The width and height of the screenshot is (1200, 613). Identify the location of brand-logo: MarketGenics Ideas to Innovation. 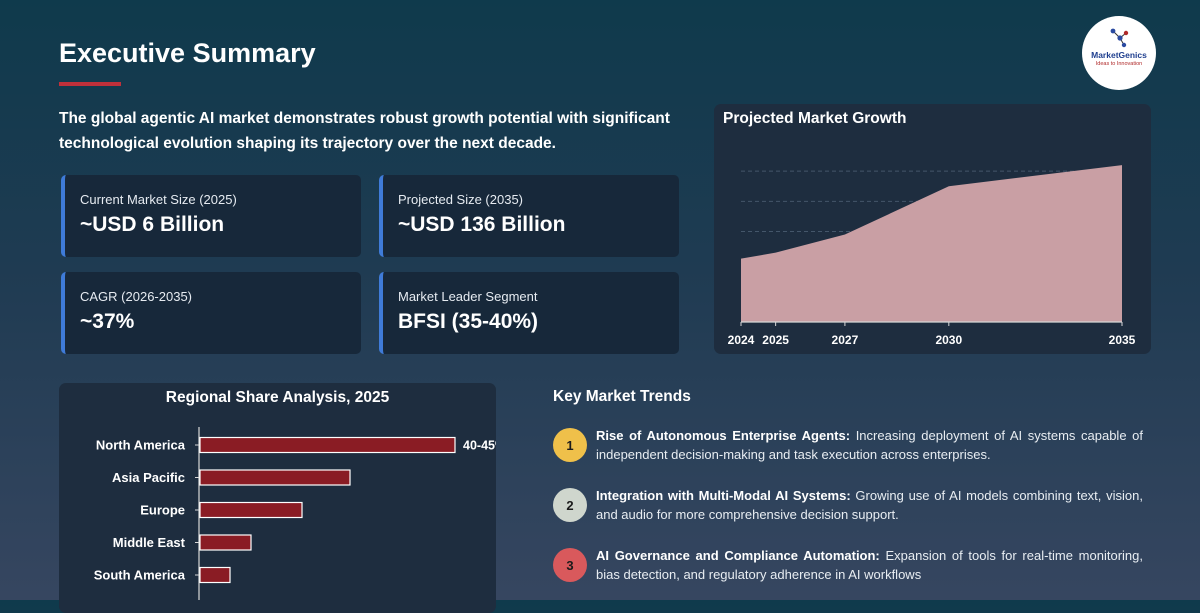
(1119, 53).